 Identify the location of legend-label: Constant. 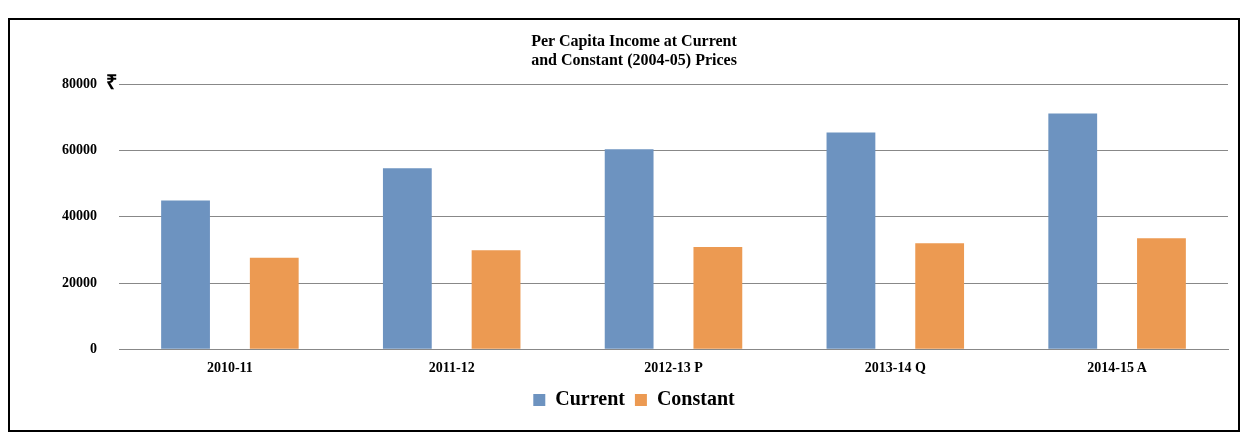
(696, 398).